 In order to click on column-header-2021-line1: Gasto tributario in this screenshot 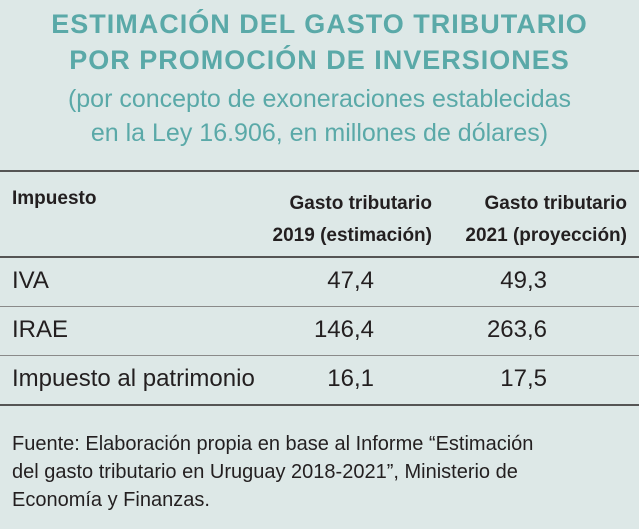, I will do `click(555, 203)`.